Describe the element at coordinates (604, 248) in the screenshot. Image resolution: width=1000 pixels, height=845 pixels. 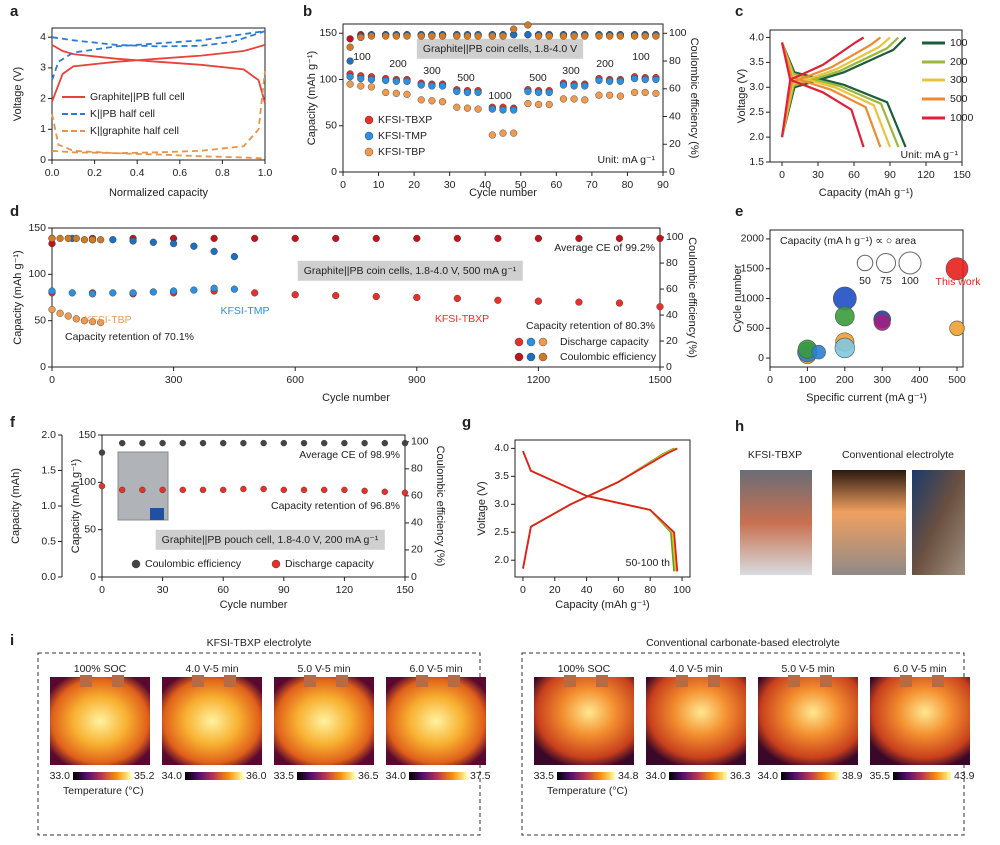
I see `annotation: Average CE of 99.2%` at that location.